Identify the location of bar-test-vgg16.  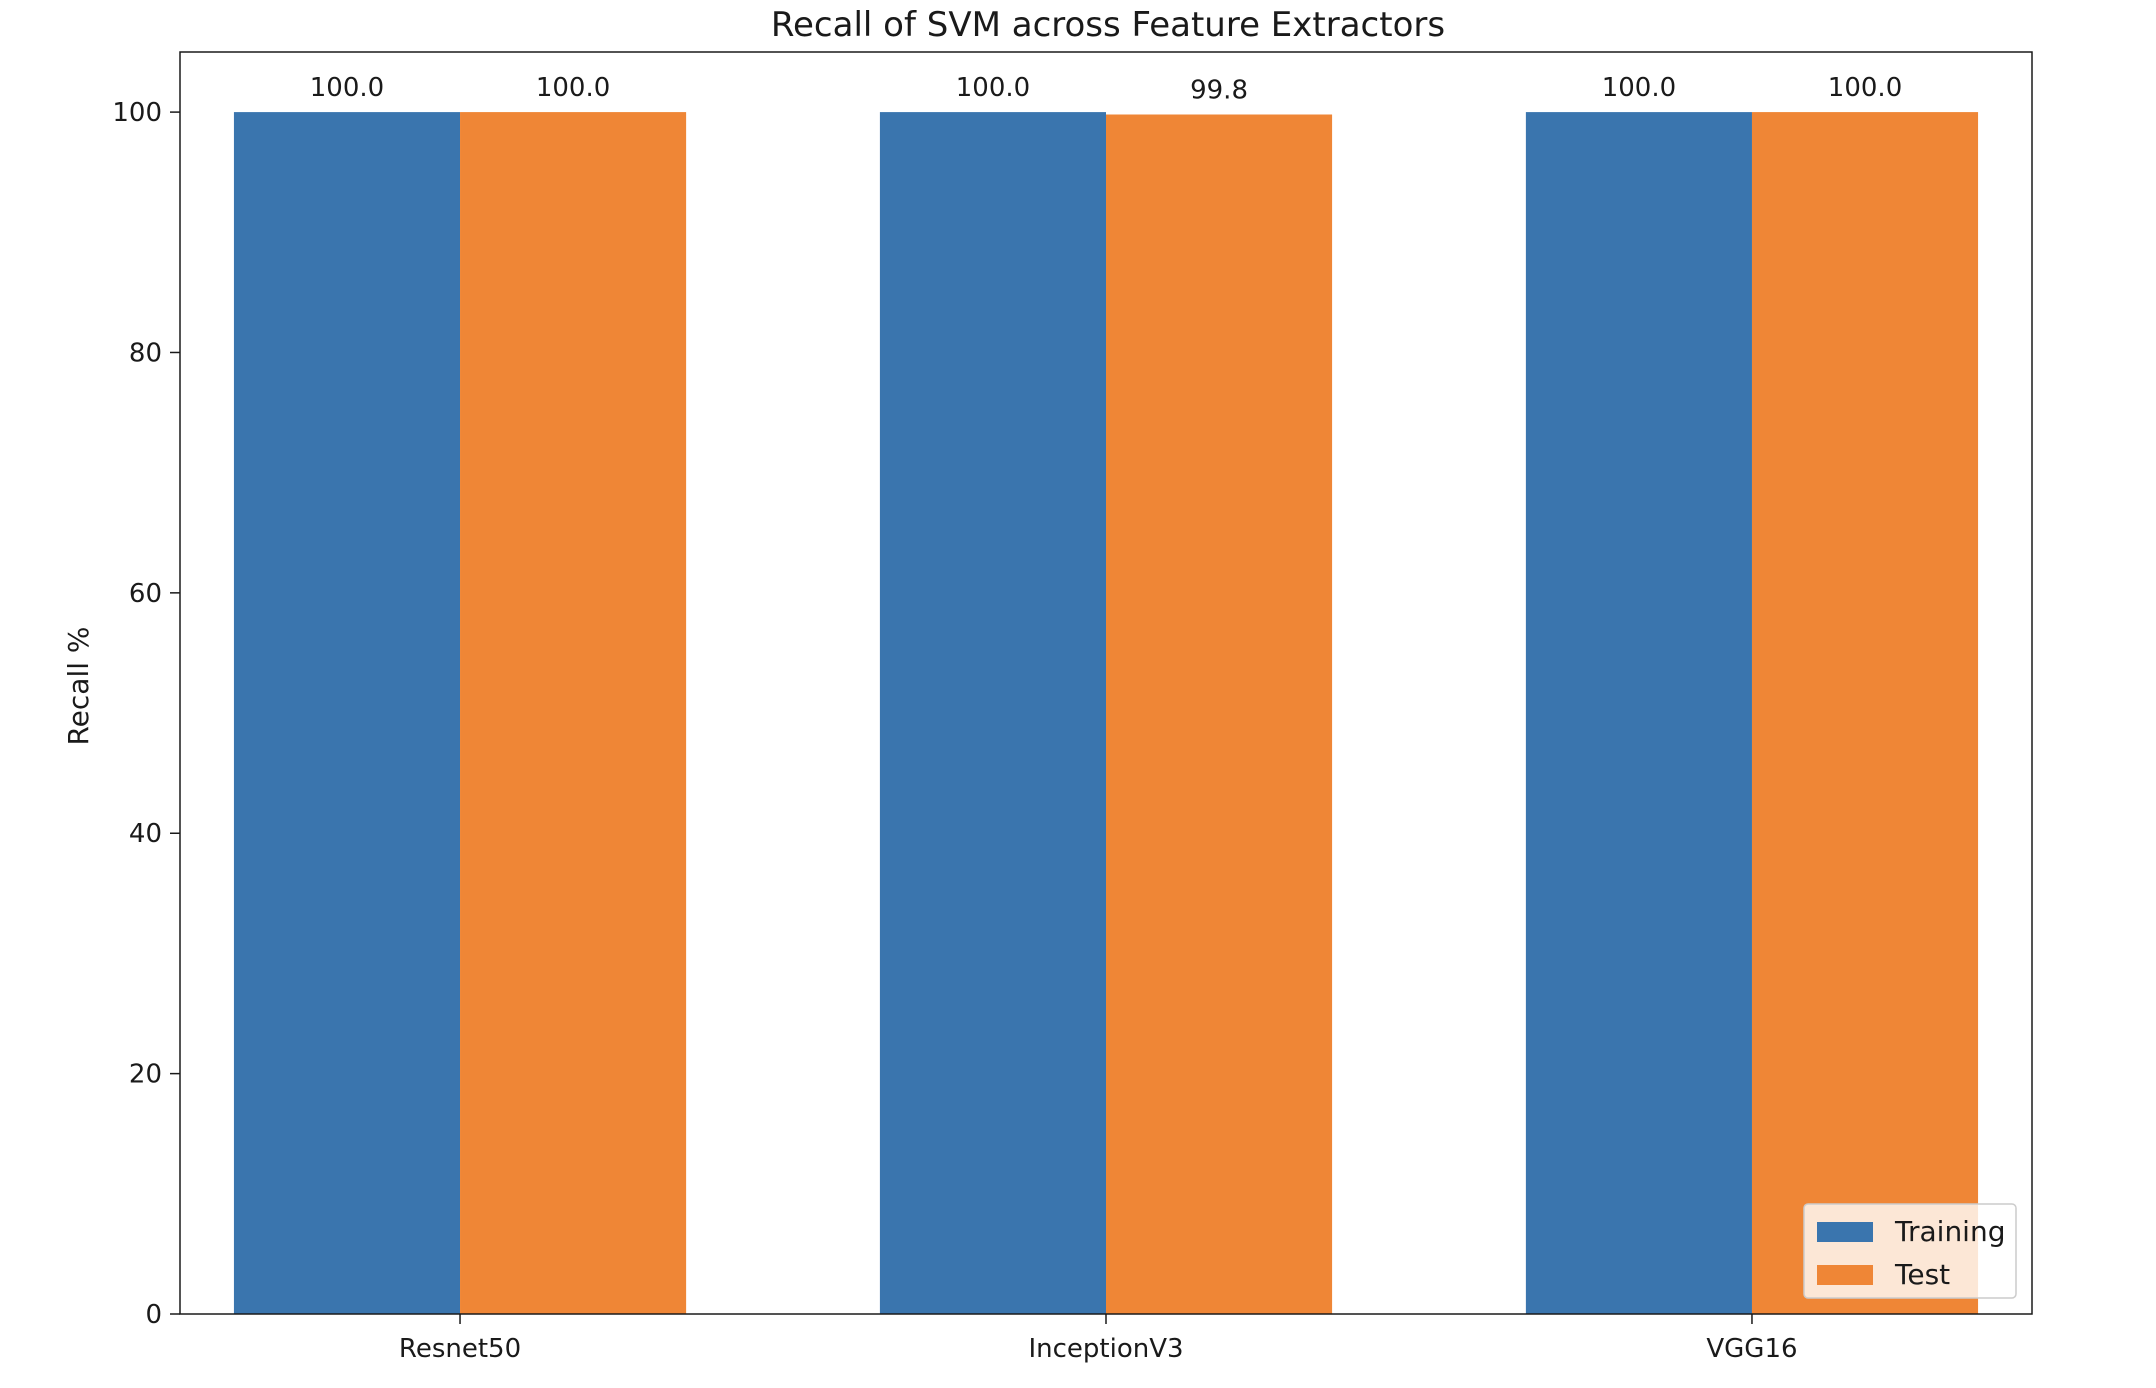
(1865, 713).